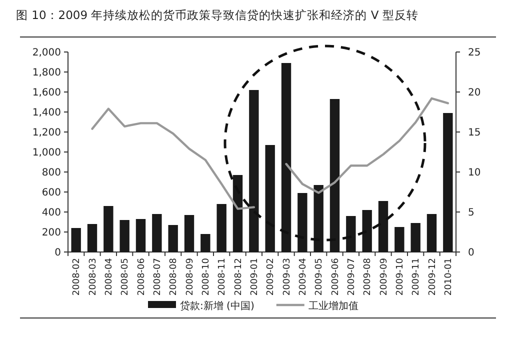 The height and width of the screenshot is (357, 531). What do you see at coordinates (93, 277) in the screenshot?
I see `x-tick-label: 2008-03` at bounding box center [93, 277].